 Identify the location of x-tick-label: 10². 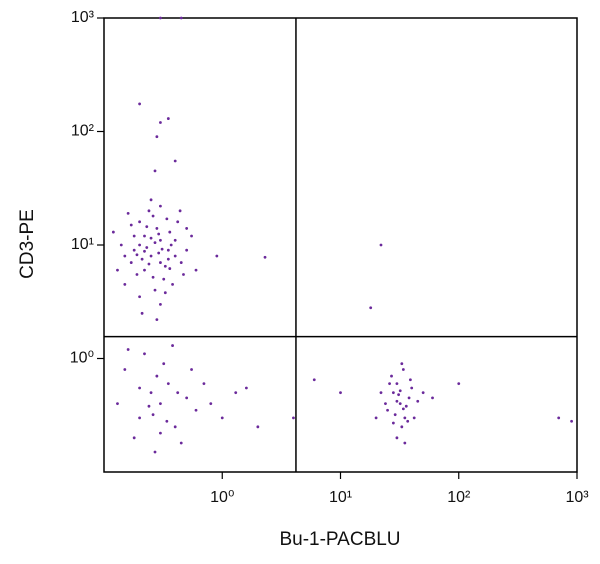
(459, 497).